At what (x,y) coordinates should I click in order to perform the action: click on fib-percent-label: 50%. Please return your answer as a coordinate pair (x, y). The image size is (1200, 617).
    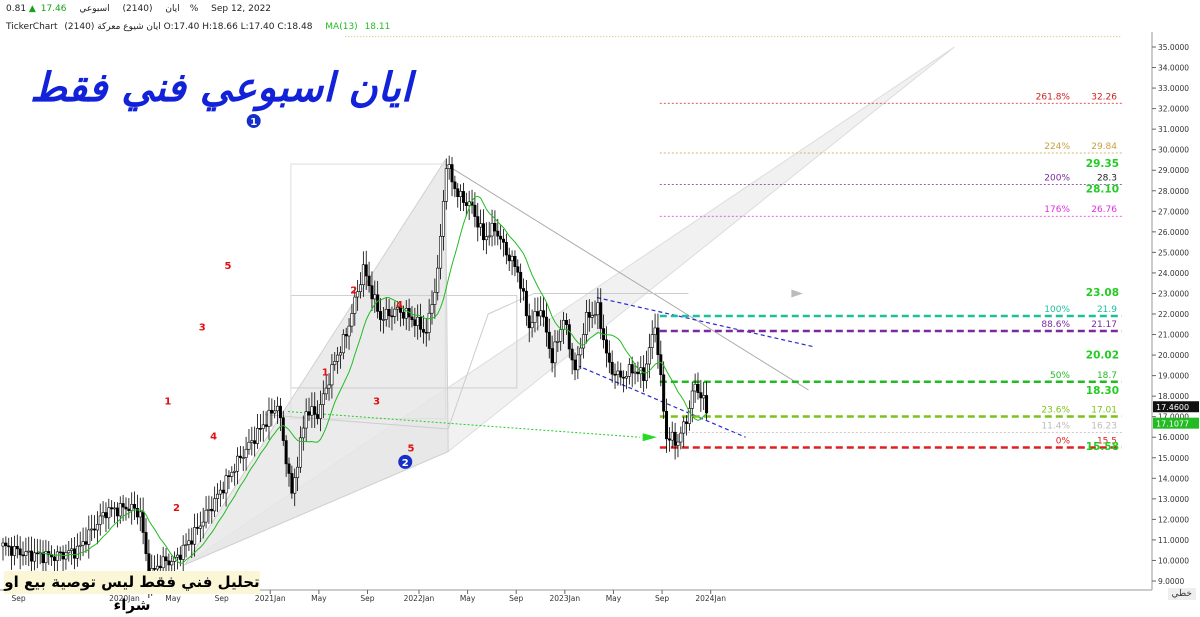
    Looking at the image, I should click on (1060, 376).